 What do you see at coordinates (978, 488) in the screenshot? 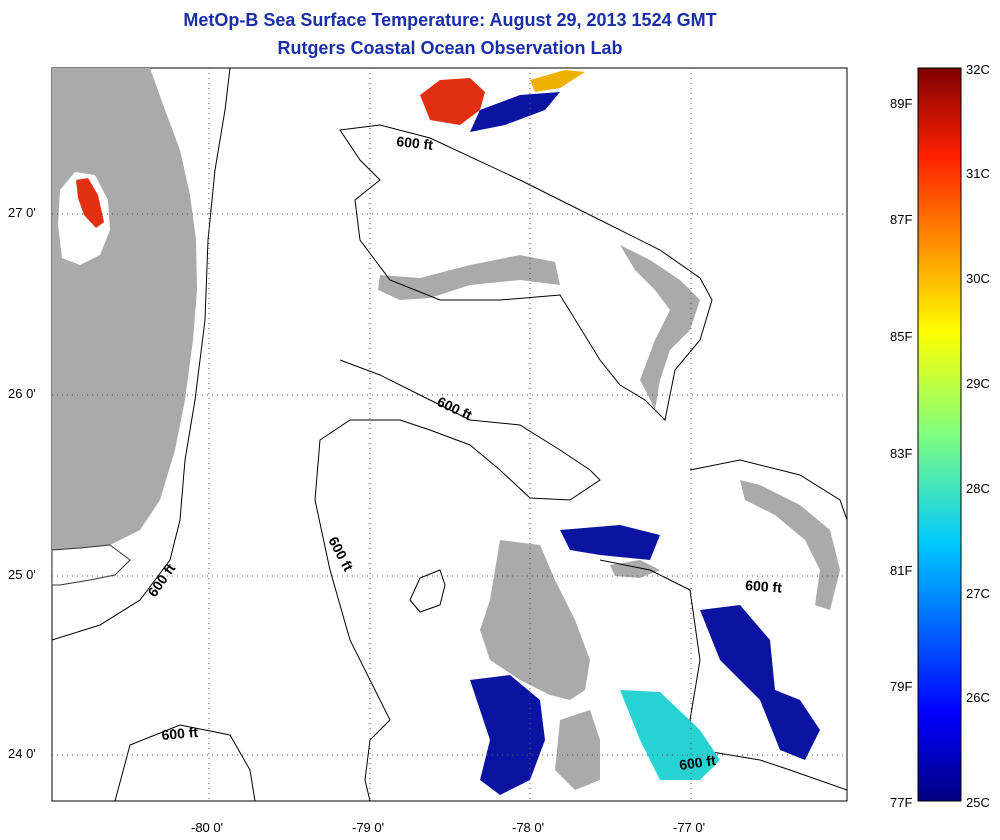
I see `colorbar-celsius-label: 28C` at bounding box center [978, 488].